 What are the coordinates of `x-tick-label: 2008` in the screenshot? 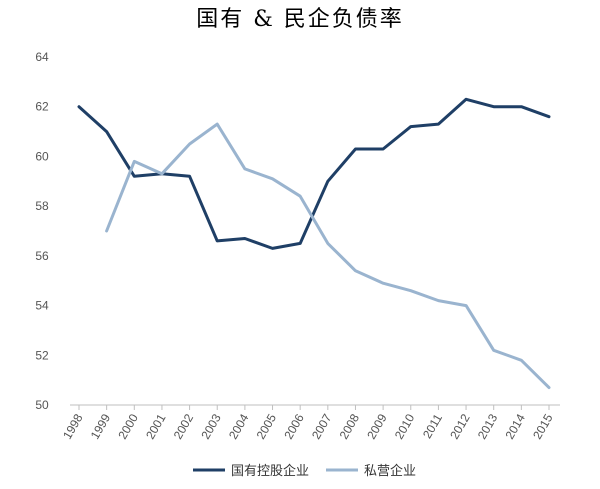 It's located at (350, 426).